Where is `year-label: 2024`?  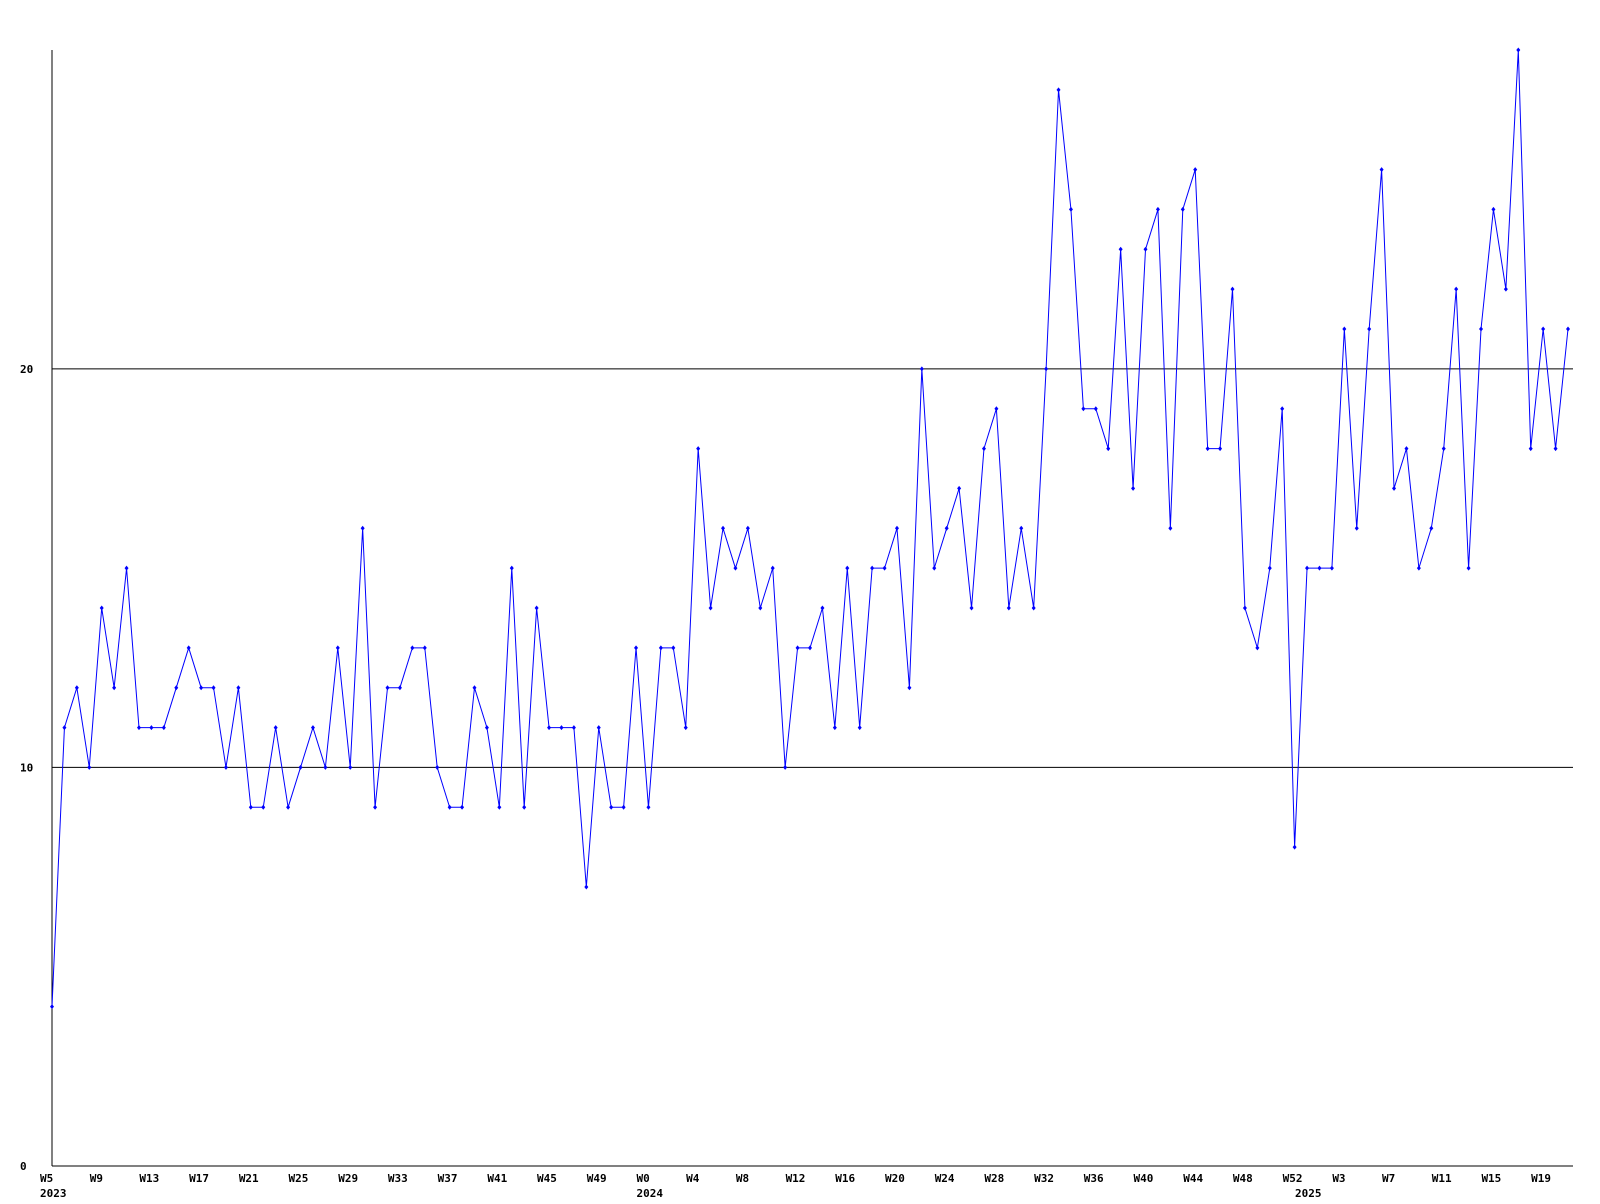 year-label: 2024 is located at coordinates (649, 1193).